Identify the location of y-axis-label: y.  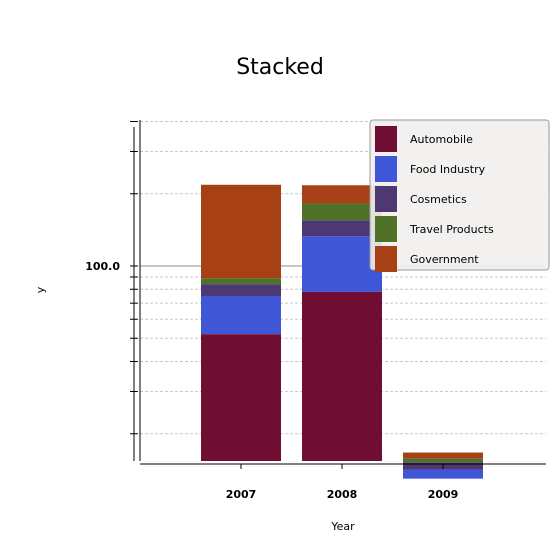
(40, 289).